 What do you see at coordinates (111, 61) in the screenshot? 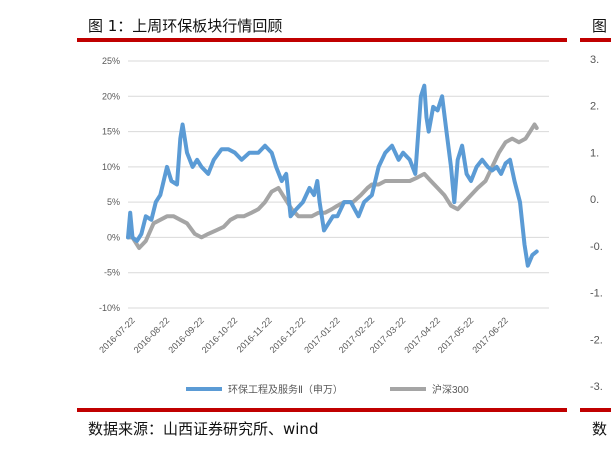
I see `y-tick-label: 25%` at bounding box center [111, 61].